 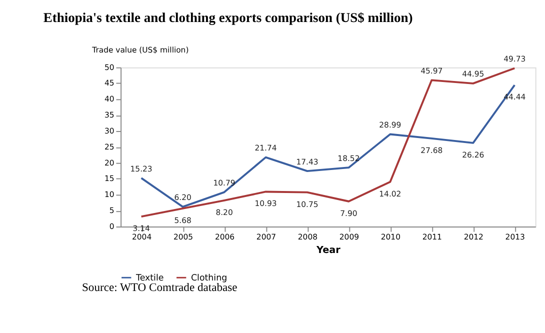 What do you see at coordinates (109, 195) in the screenshot?
I see `y-tick-label: 10` at bounding box center [109, 195].